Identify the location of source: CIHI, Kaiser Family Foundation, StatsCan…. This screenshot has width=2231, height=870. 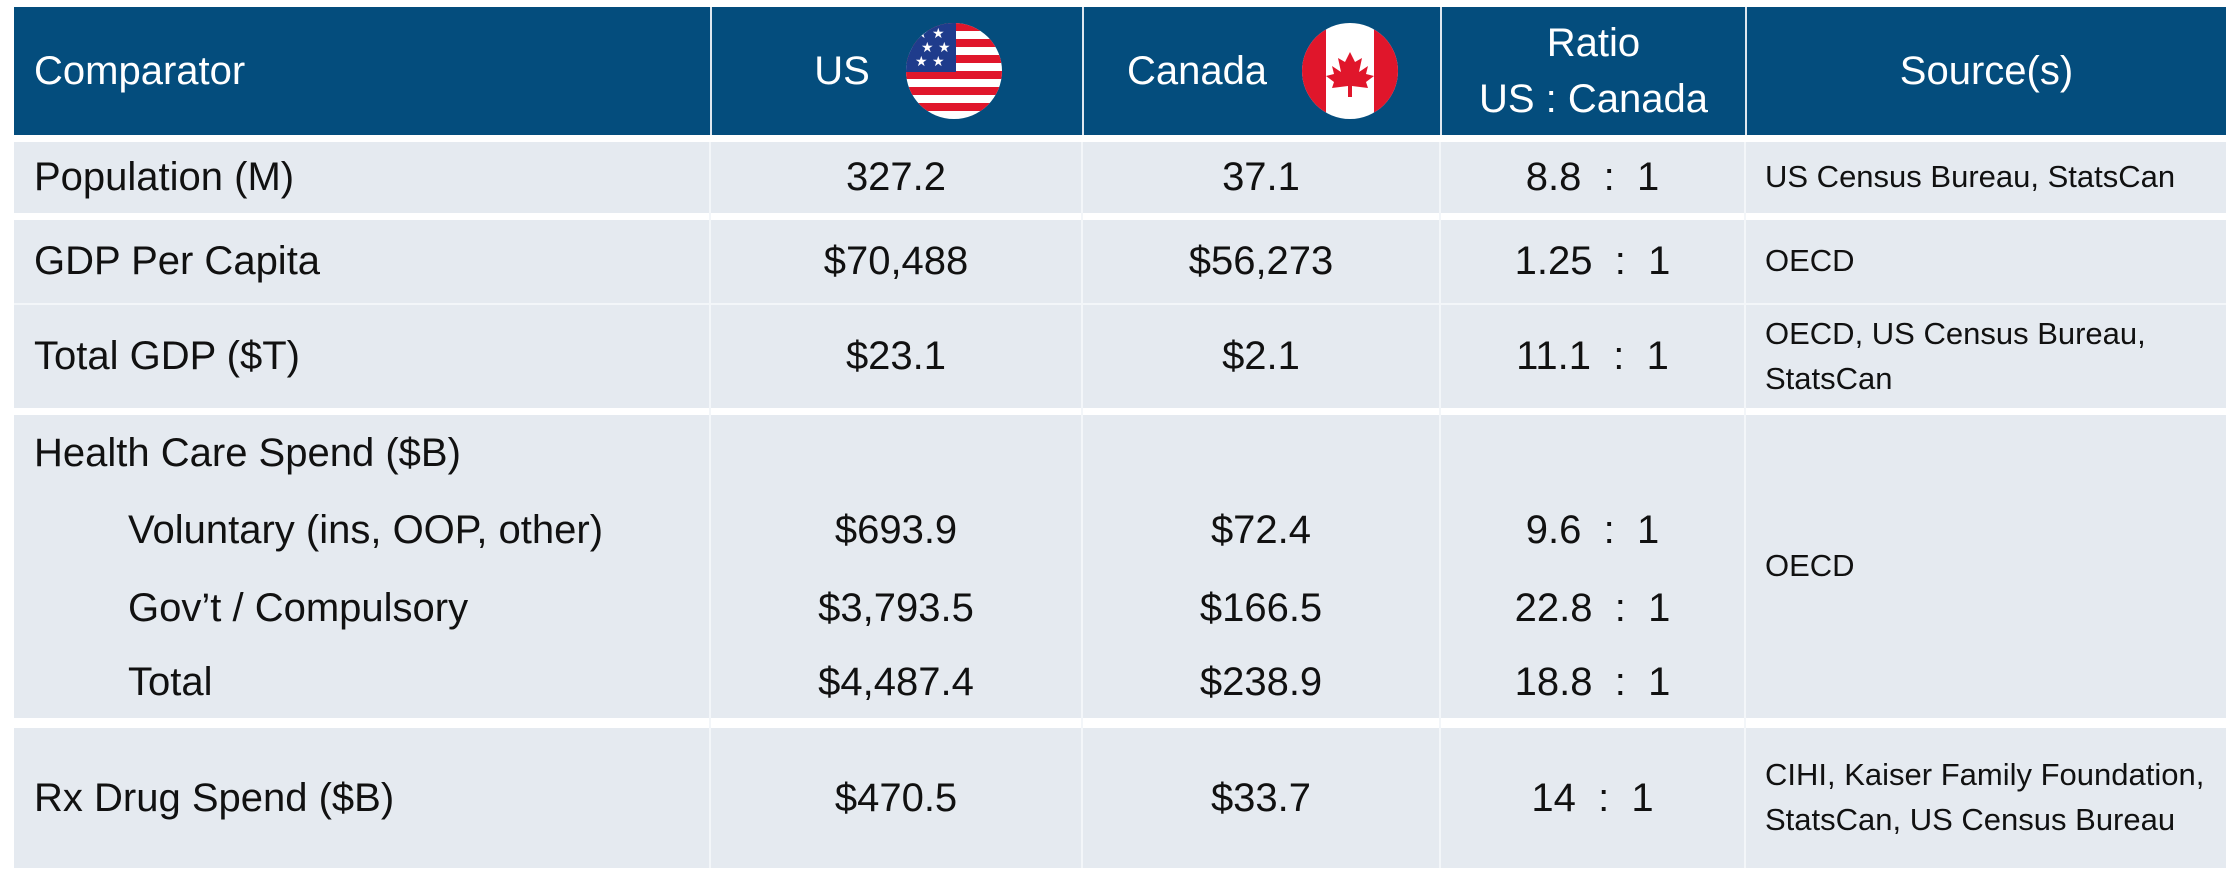
(1985, 797).